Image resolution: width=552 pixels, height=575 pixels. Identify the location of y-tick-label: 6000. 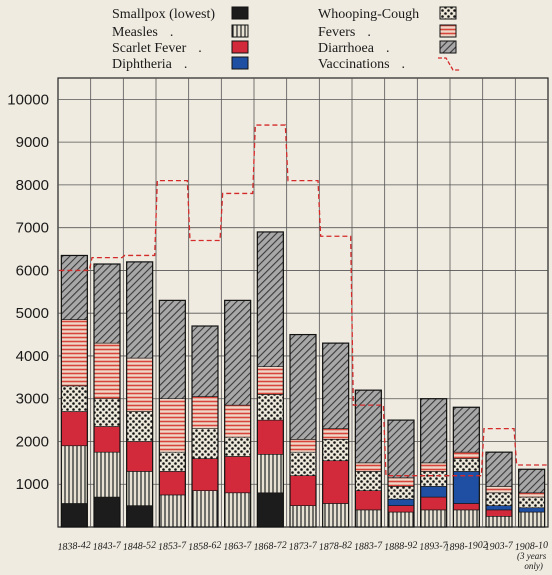
(32, 270).